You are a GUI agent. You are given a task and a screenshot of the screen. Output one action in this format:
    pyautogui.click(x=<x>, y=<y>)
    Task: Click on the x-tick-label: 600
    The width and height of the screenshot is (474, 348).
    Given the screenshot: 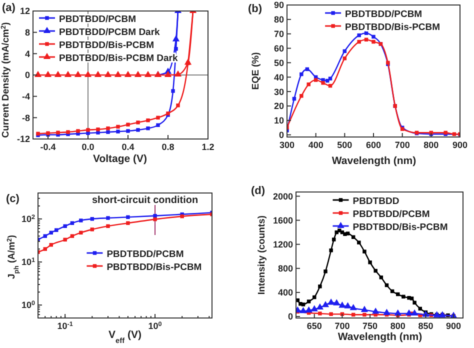 What is the action you would take?
    pyautogui.click(x=374, y=145)
    